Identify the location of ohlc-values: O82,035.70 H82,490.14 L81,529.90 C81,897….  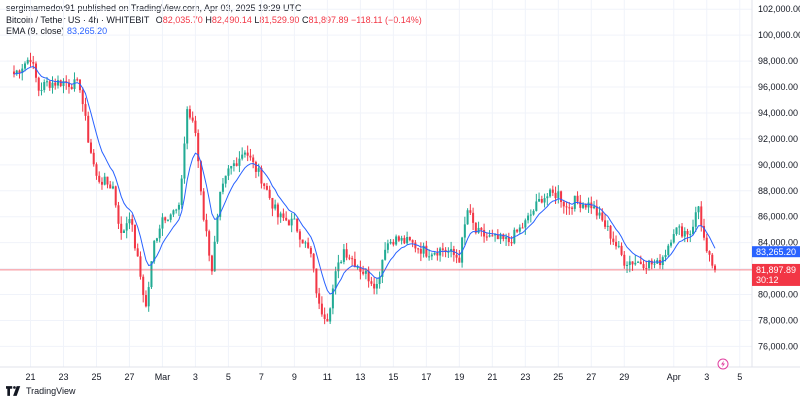
(289, 20).